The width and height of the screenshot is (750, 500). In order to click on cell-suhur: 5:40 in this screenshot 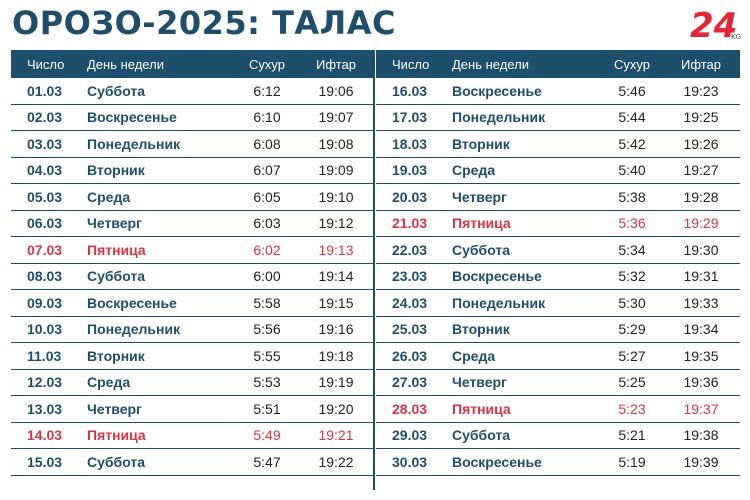, I will do `click(632, 170)`.